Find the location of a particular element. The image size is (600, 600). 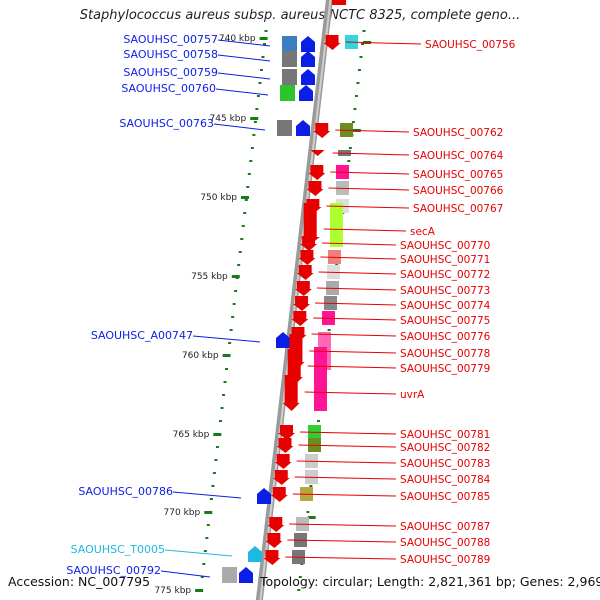

gene-label-left: SAOUHSC_00758 is located at coordinates (170, 54).